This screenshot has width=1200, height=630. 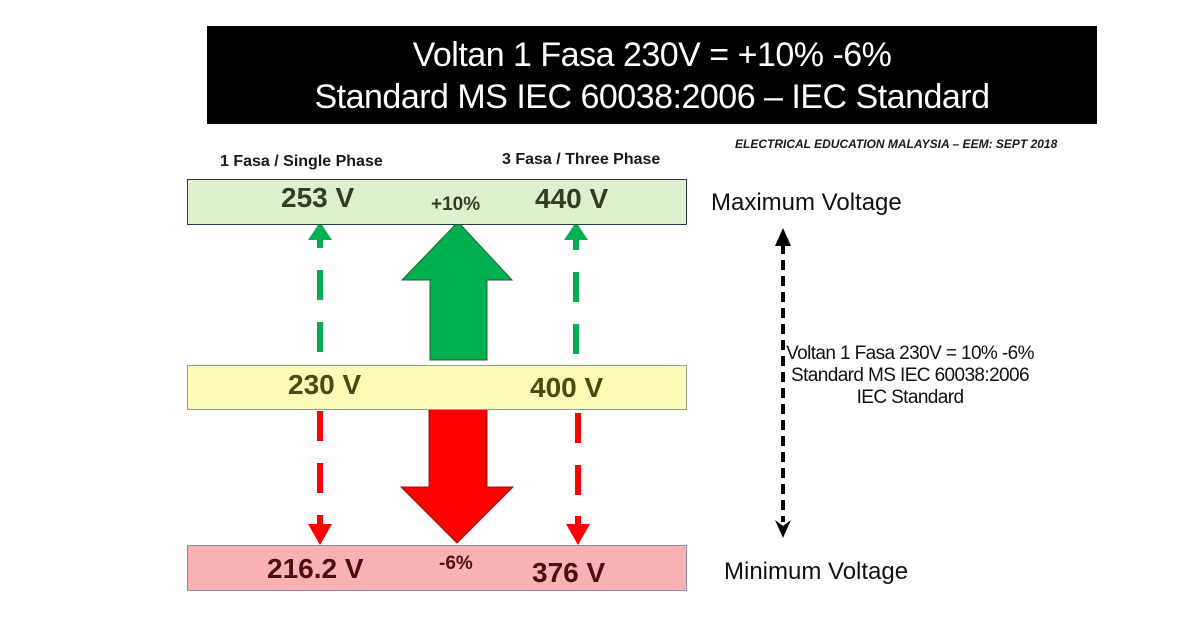 I want to click on maximum-voltage-band, so click(x=437, y=202).